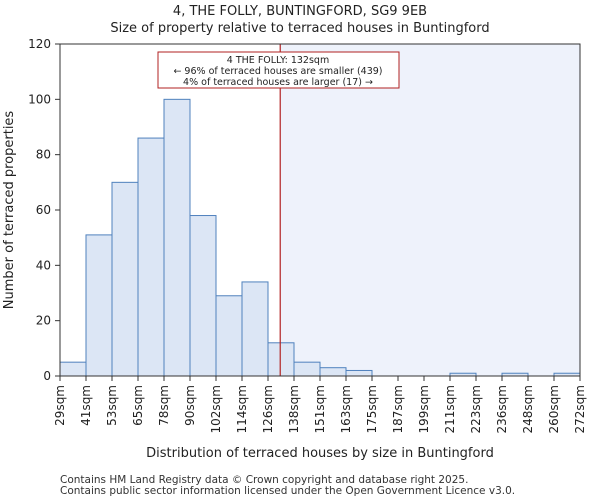 The width and height of the screenshot is (600, 500). Describe the element at coordinates (242, 409) in the screenshot. I see `x-tick-label: 114sqm` at that location.